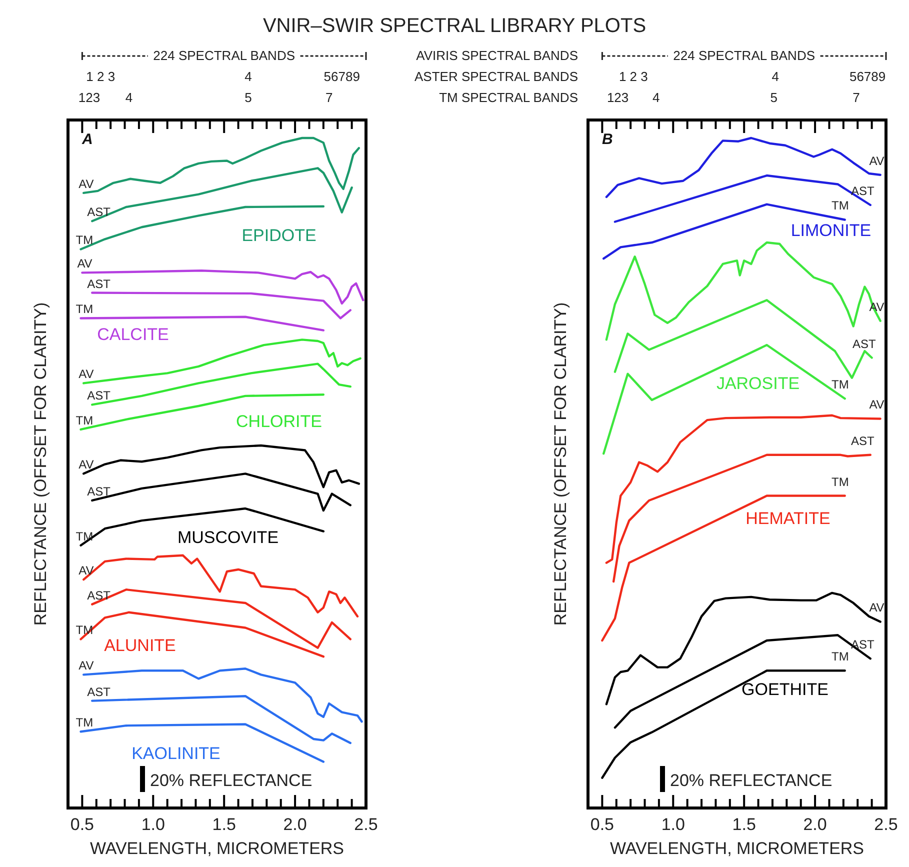  I want to click on text: ASTER SPECTRAL BANDS, so click(496, 76).